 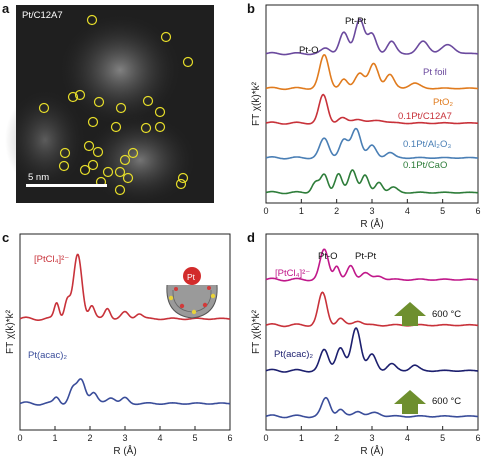 I want to click on inset-pt-label: Pt, so click(x=191, y=277).